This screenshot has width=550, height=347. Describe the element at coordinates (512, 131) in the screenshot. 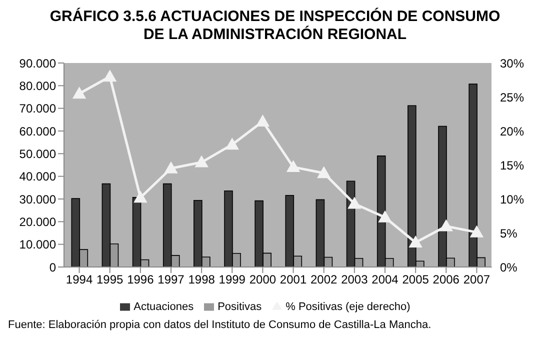

I see `y2-tick-label: 20%` at that location.